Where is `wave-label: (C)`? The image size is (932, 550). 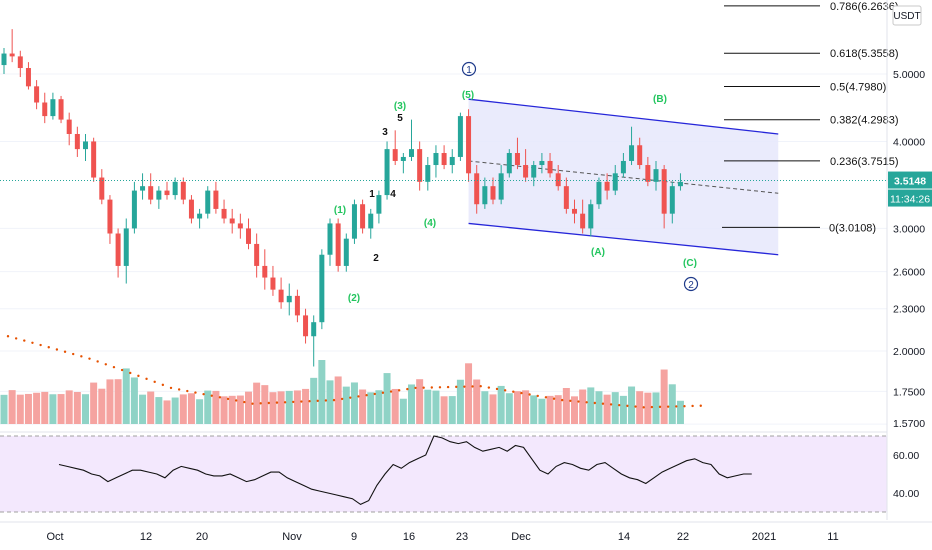 wave-label: (C) is located at coordinates (690, 263).